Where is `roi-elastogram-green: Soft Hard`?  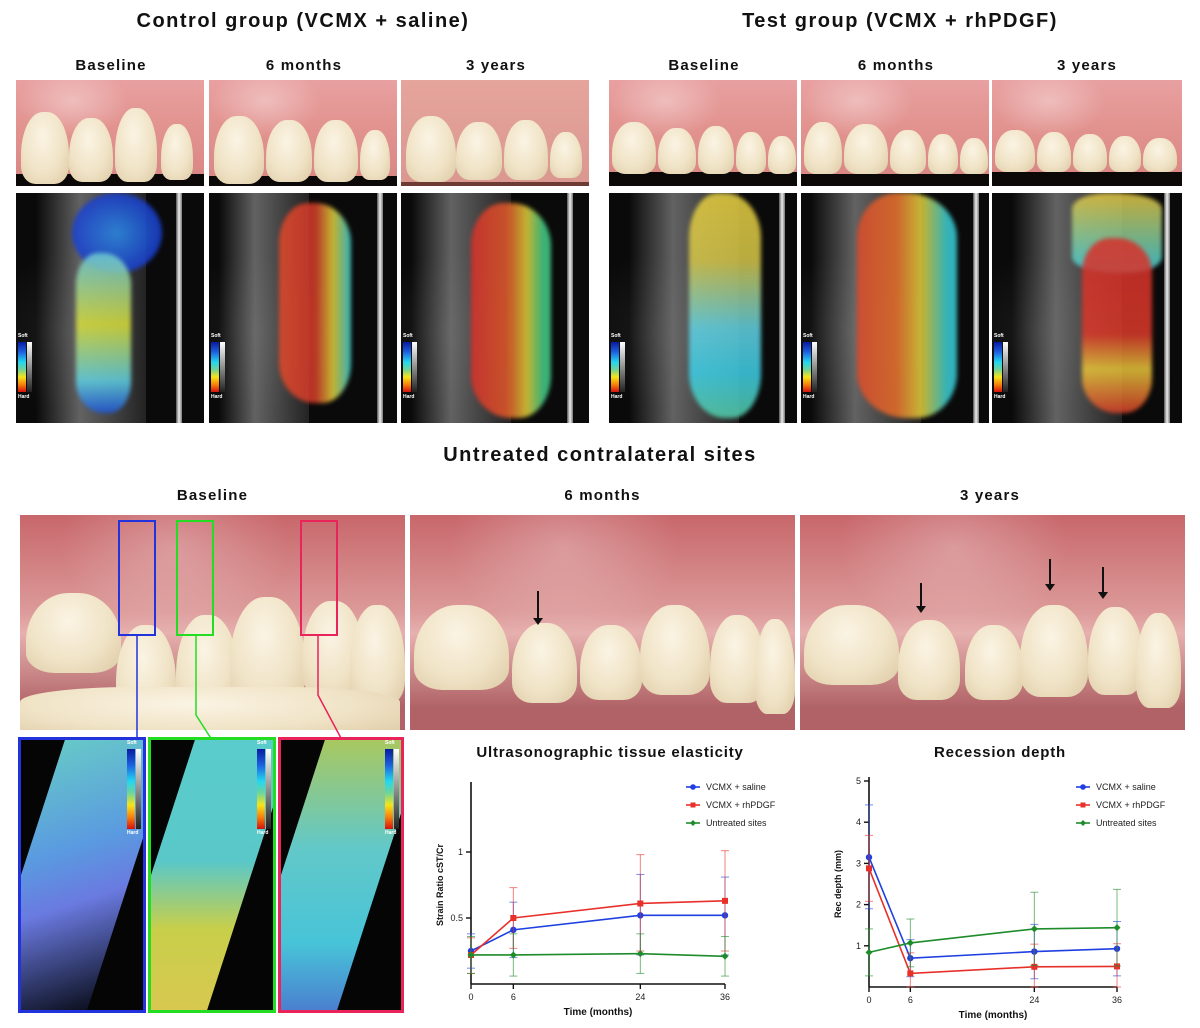 roi-elastogram-green: Soft Hard is located at coordinates (212, 875).